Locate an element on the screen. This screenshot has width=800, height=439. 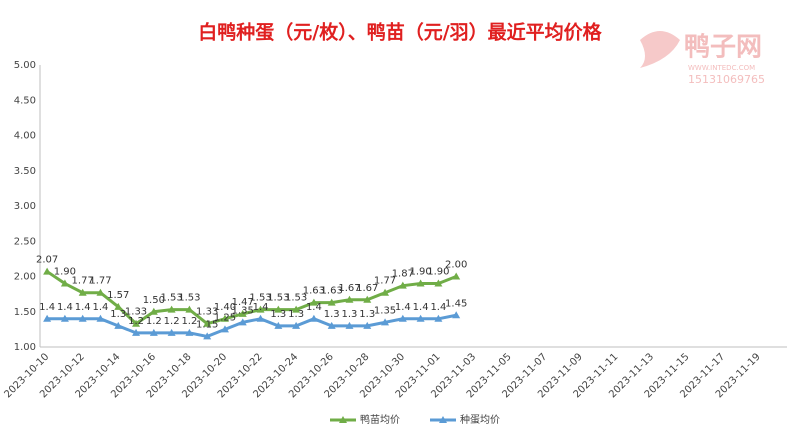
y-tick-label: 2.00 is located at coordinates (25, 277).